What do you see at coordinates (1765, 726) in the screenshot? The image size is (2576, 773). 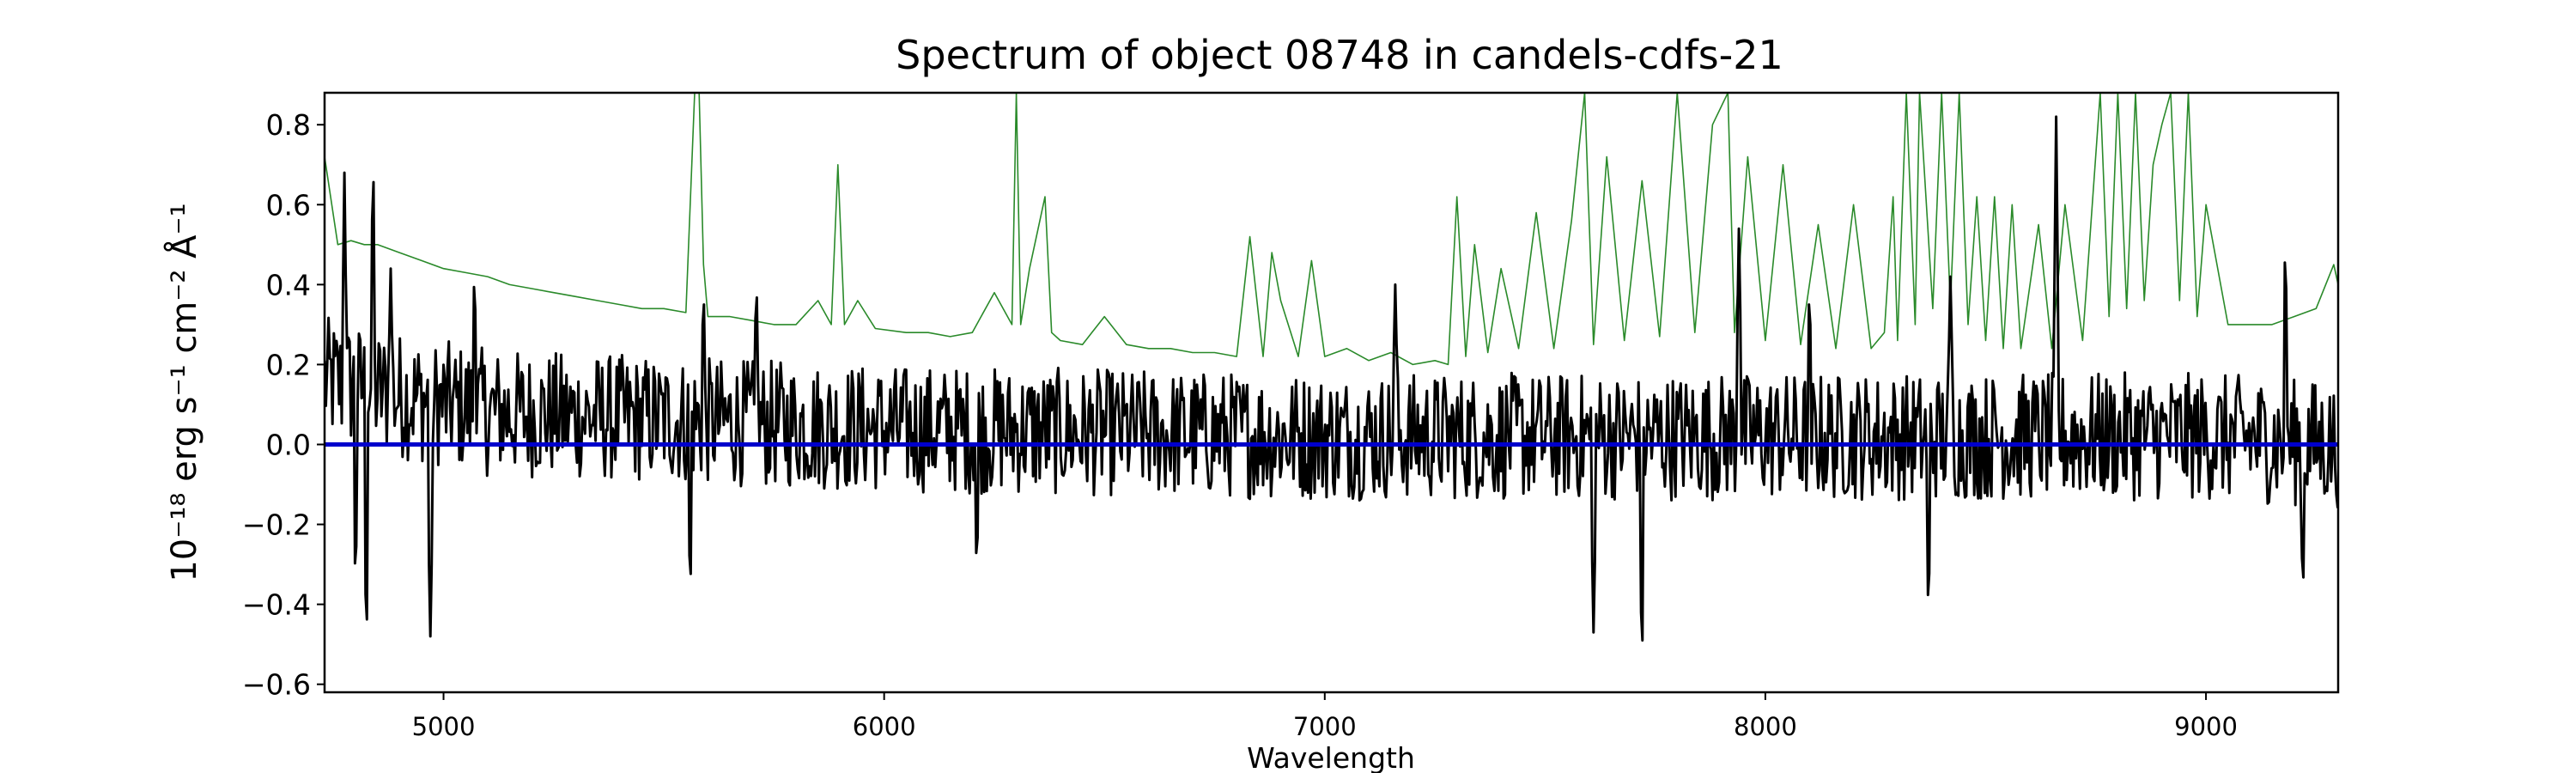 I see `x-tick-label: 8000` at bounding box center [1765, 726].